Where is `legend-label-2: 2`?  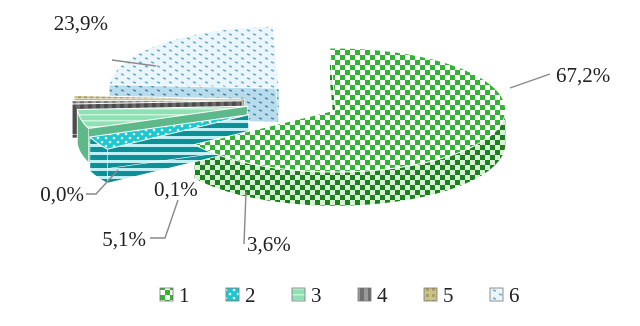
legend-label-2: 2 is located at coordinates (250, 295).